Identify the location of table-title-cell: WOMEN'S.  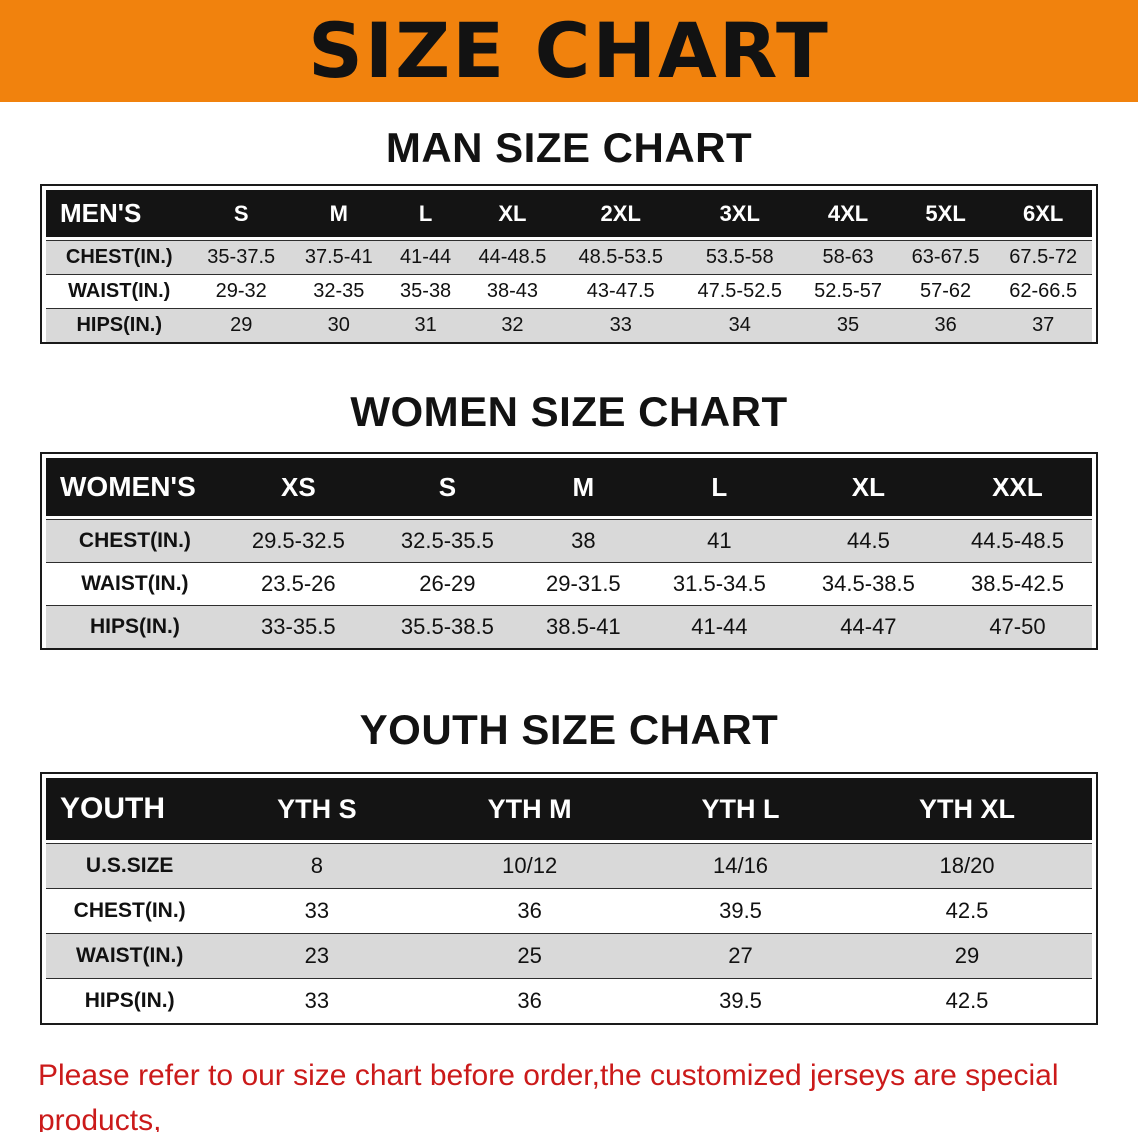
(135, 488).